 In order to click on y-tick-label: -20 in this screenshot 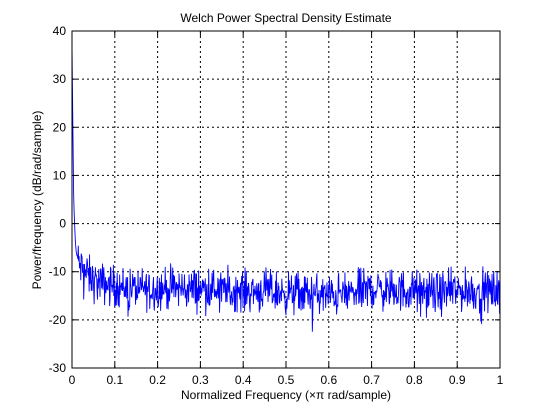, I will do `click(58, 320)`.